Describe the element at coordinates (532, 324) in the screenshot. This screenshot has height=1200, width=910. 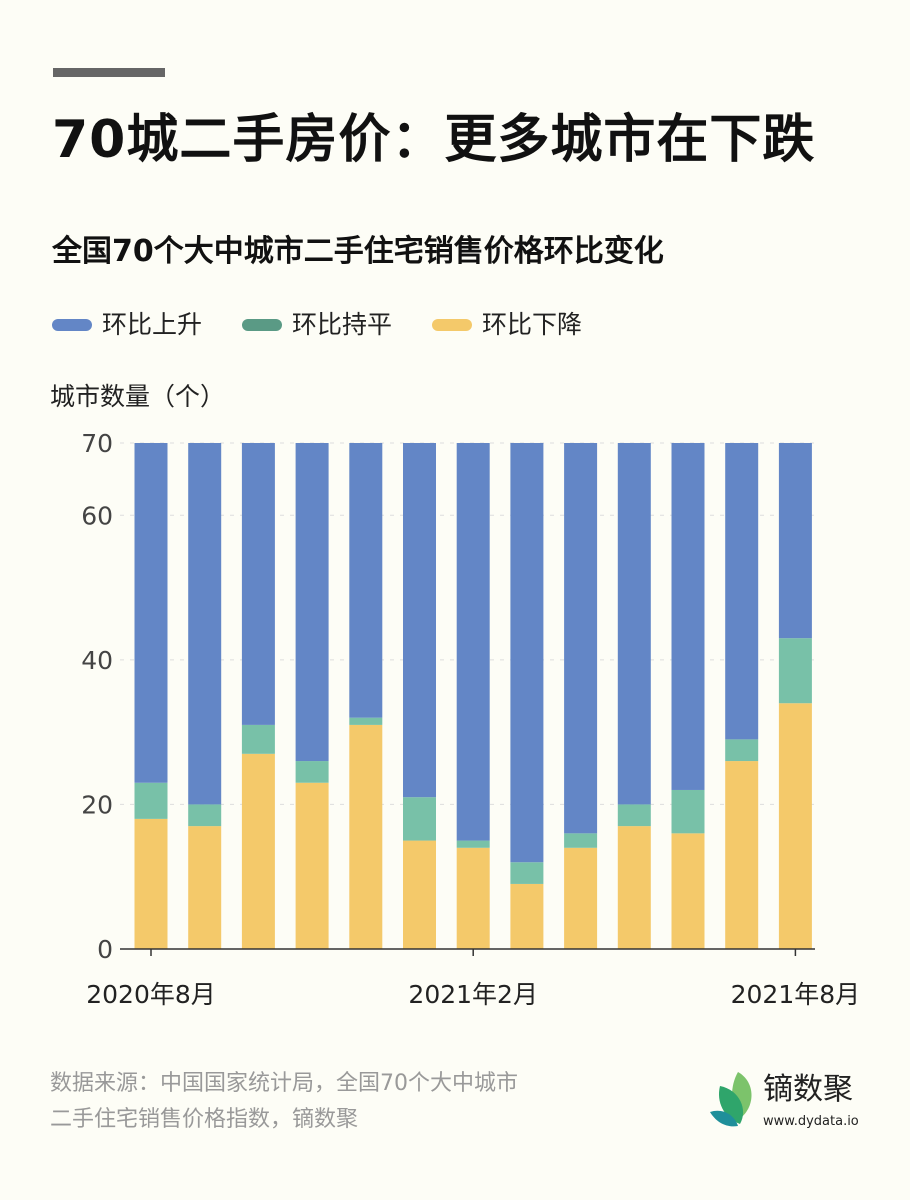
I see `legend-label: 环比下降` at that location.